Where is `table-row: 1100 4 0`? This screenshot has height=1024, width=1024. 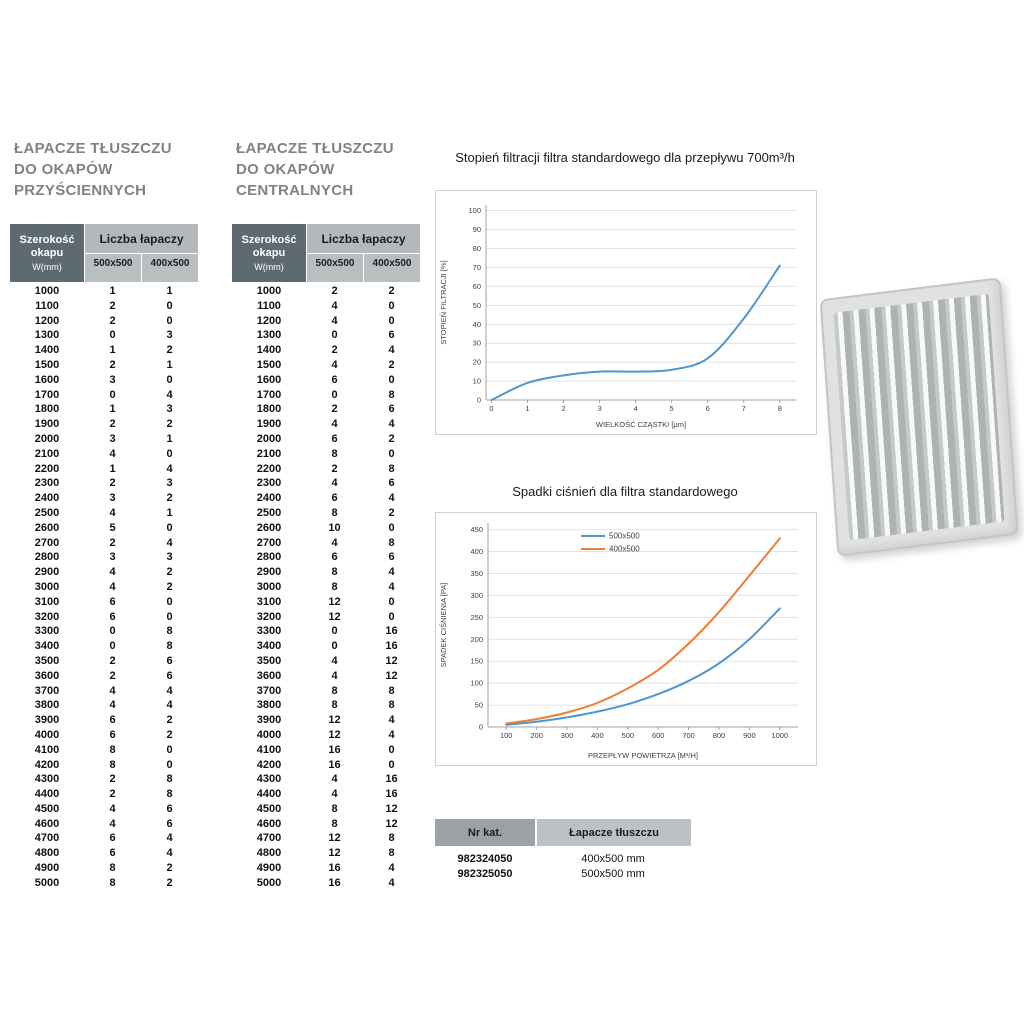 table-row: 1100 4 0 is located at coordinates (326, 306).